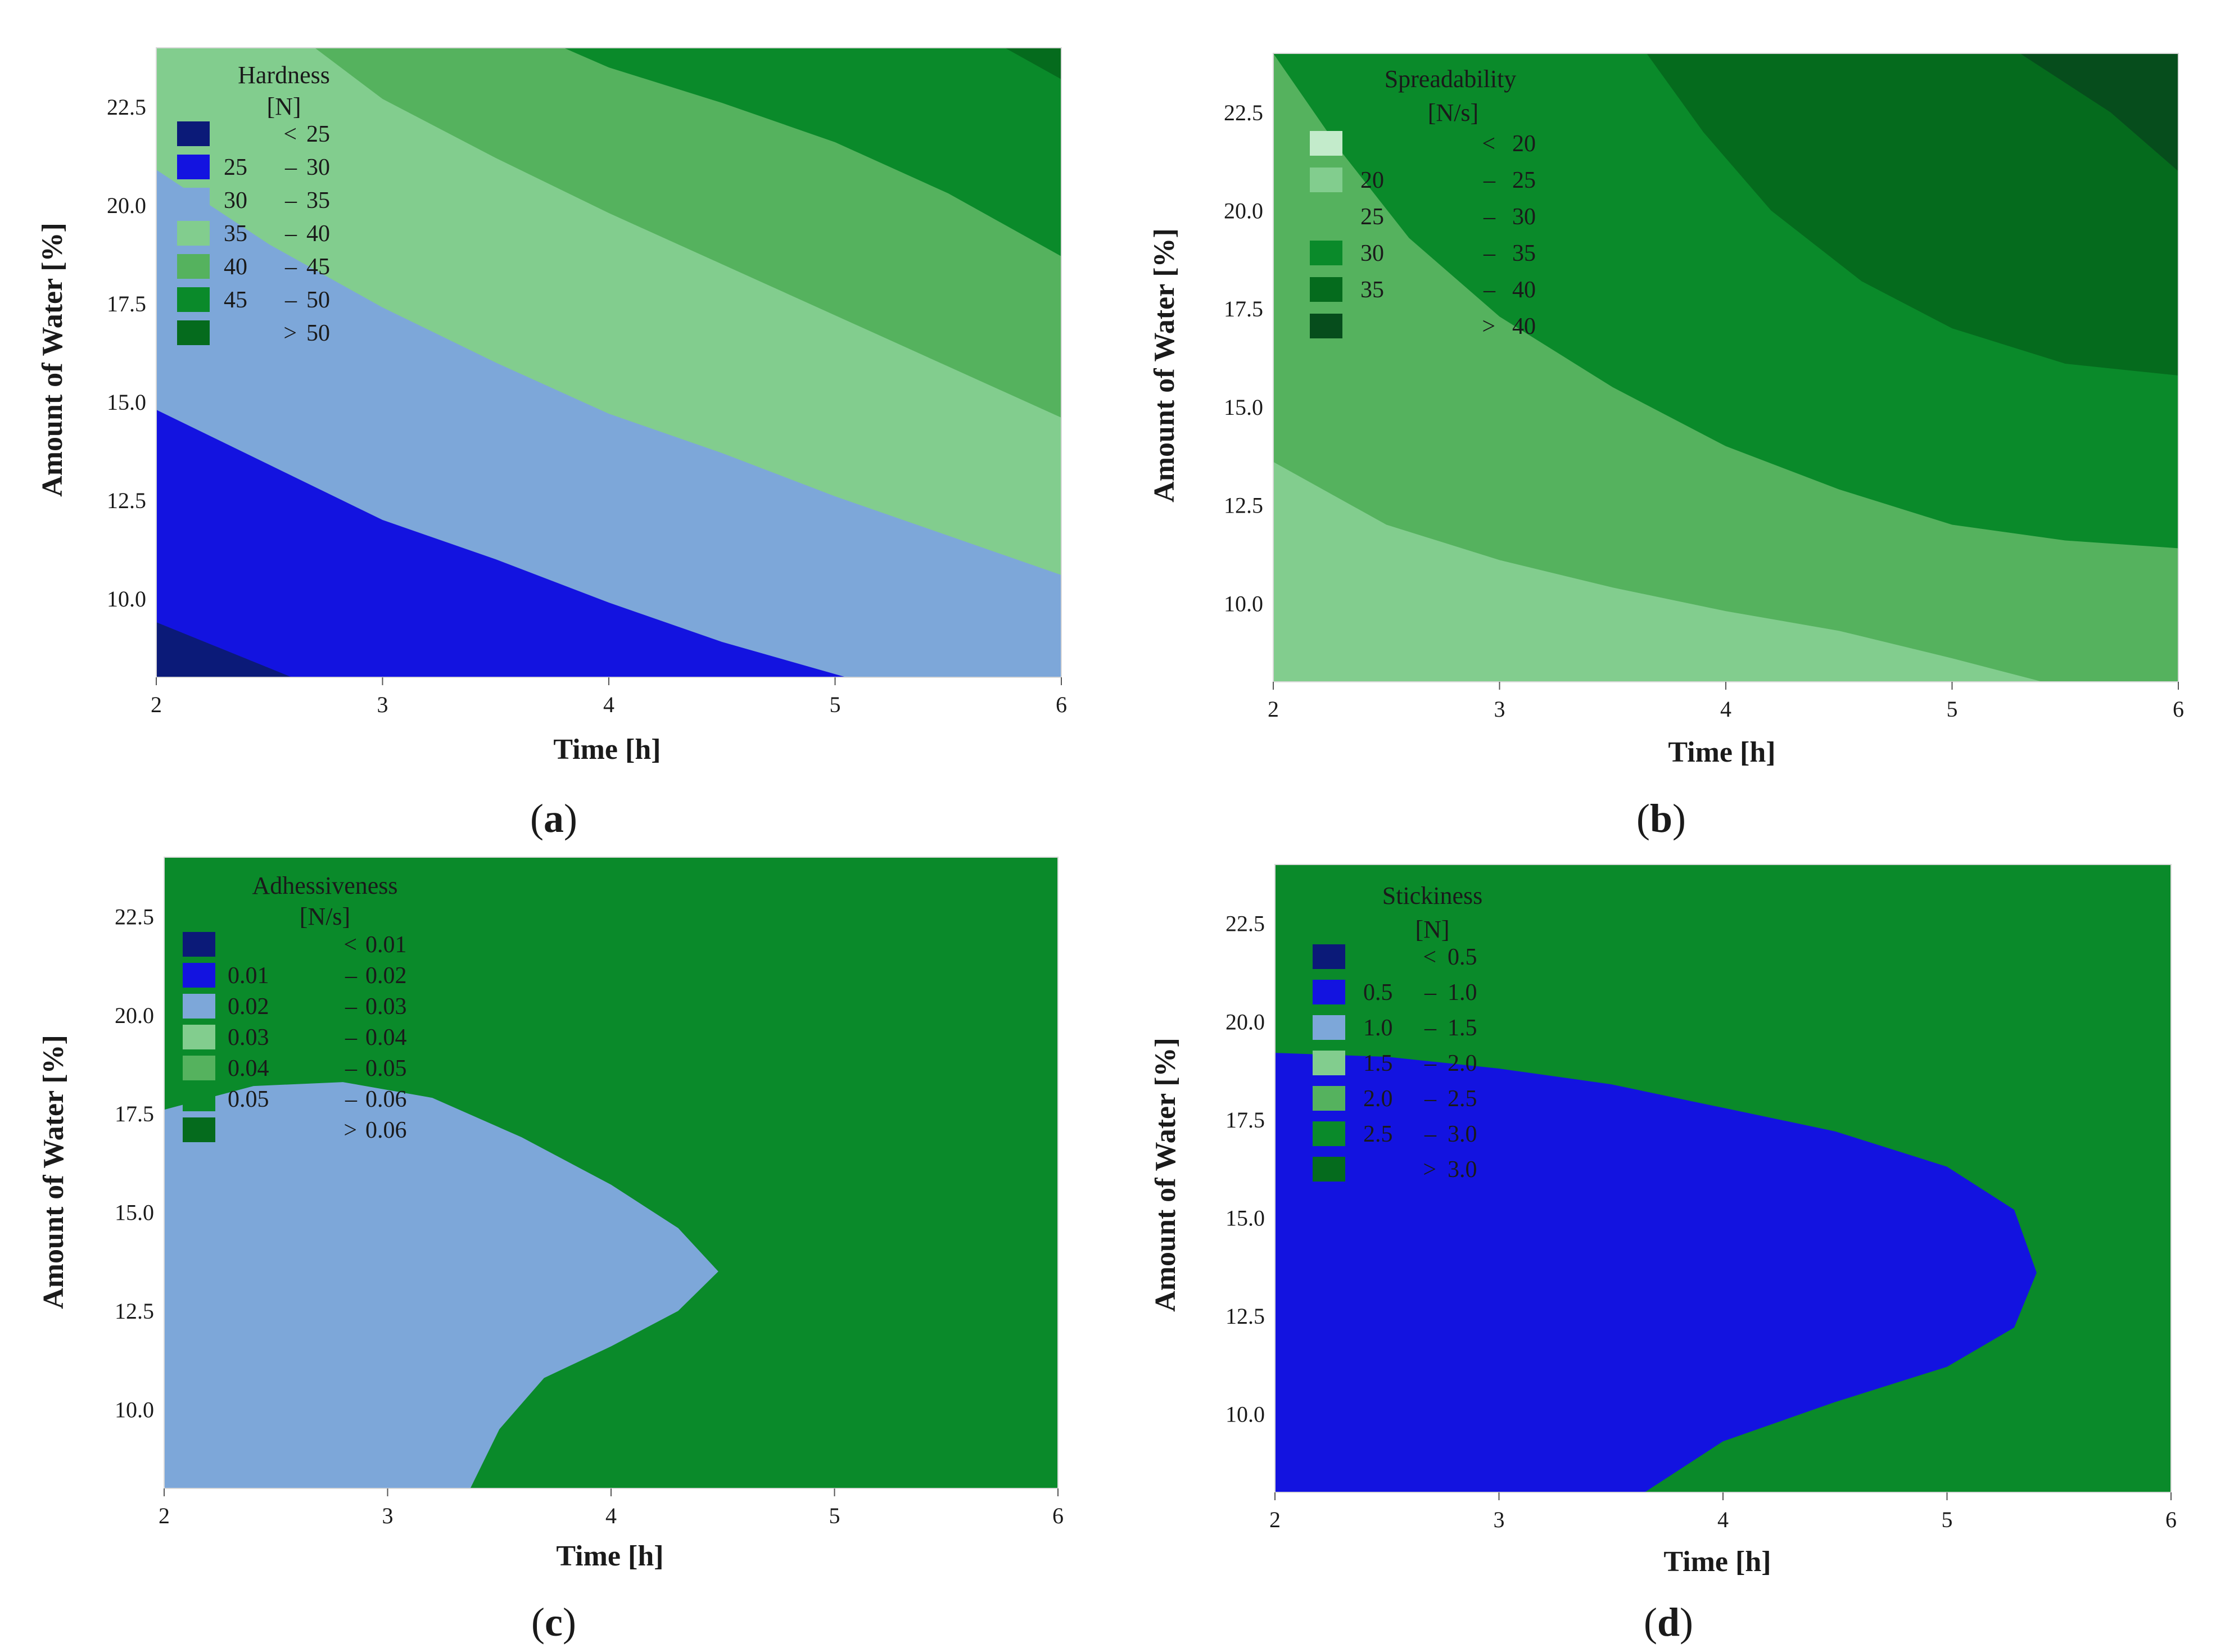  What do you see at coordinates (1462, 1063) in the screenshot?
I see `legend-high: 2.0` at bounding box center [1462, 1063].